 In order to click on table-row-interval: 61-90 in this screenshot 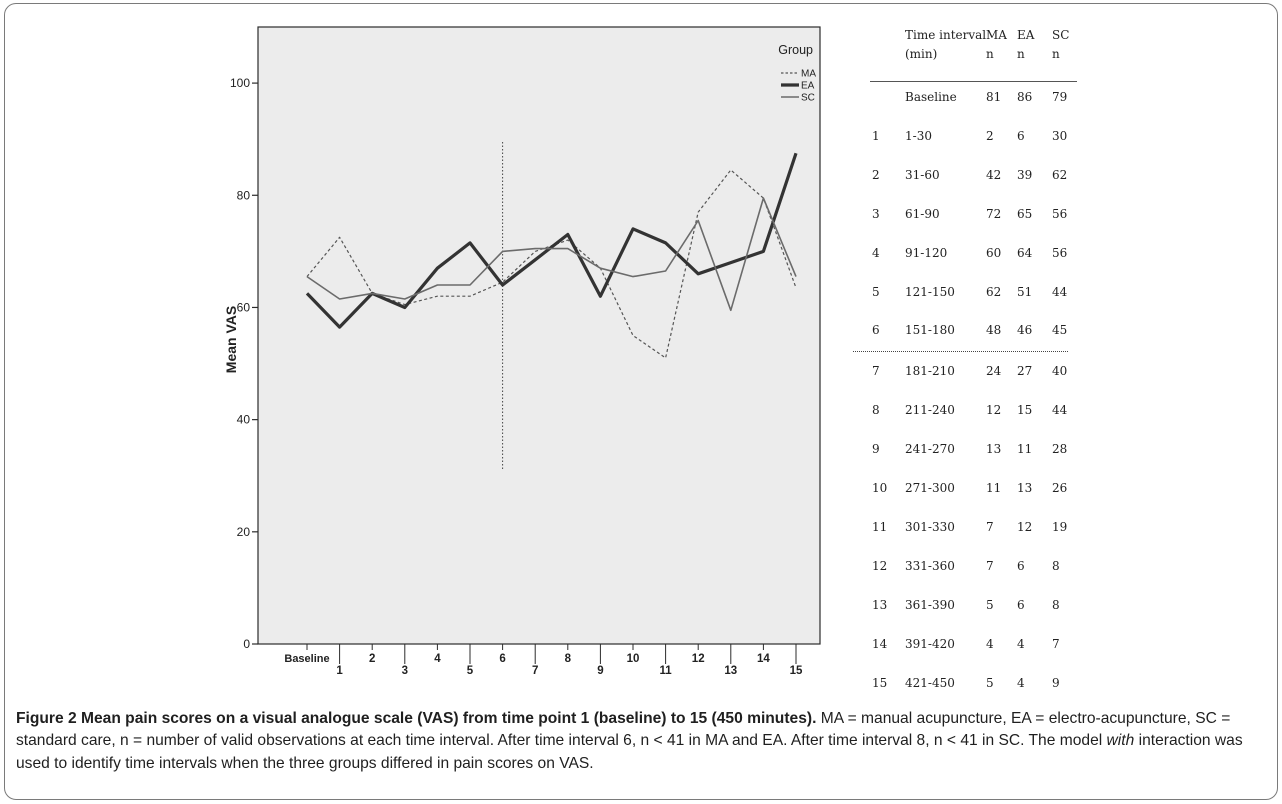, I will do `click(922, 213)`.